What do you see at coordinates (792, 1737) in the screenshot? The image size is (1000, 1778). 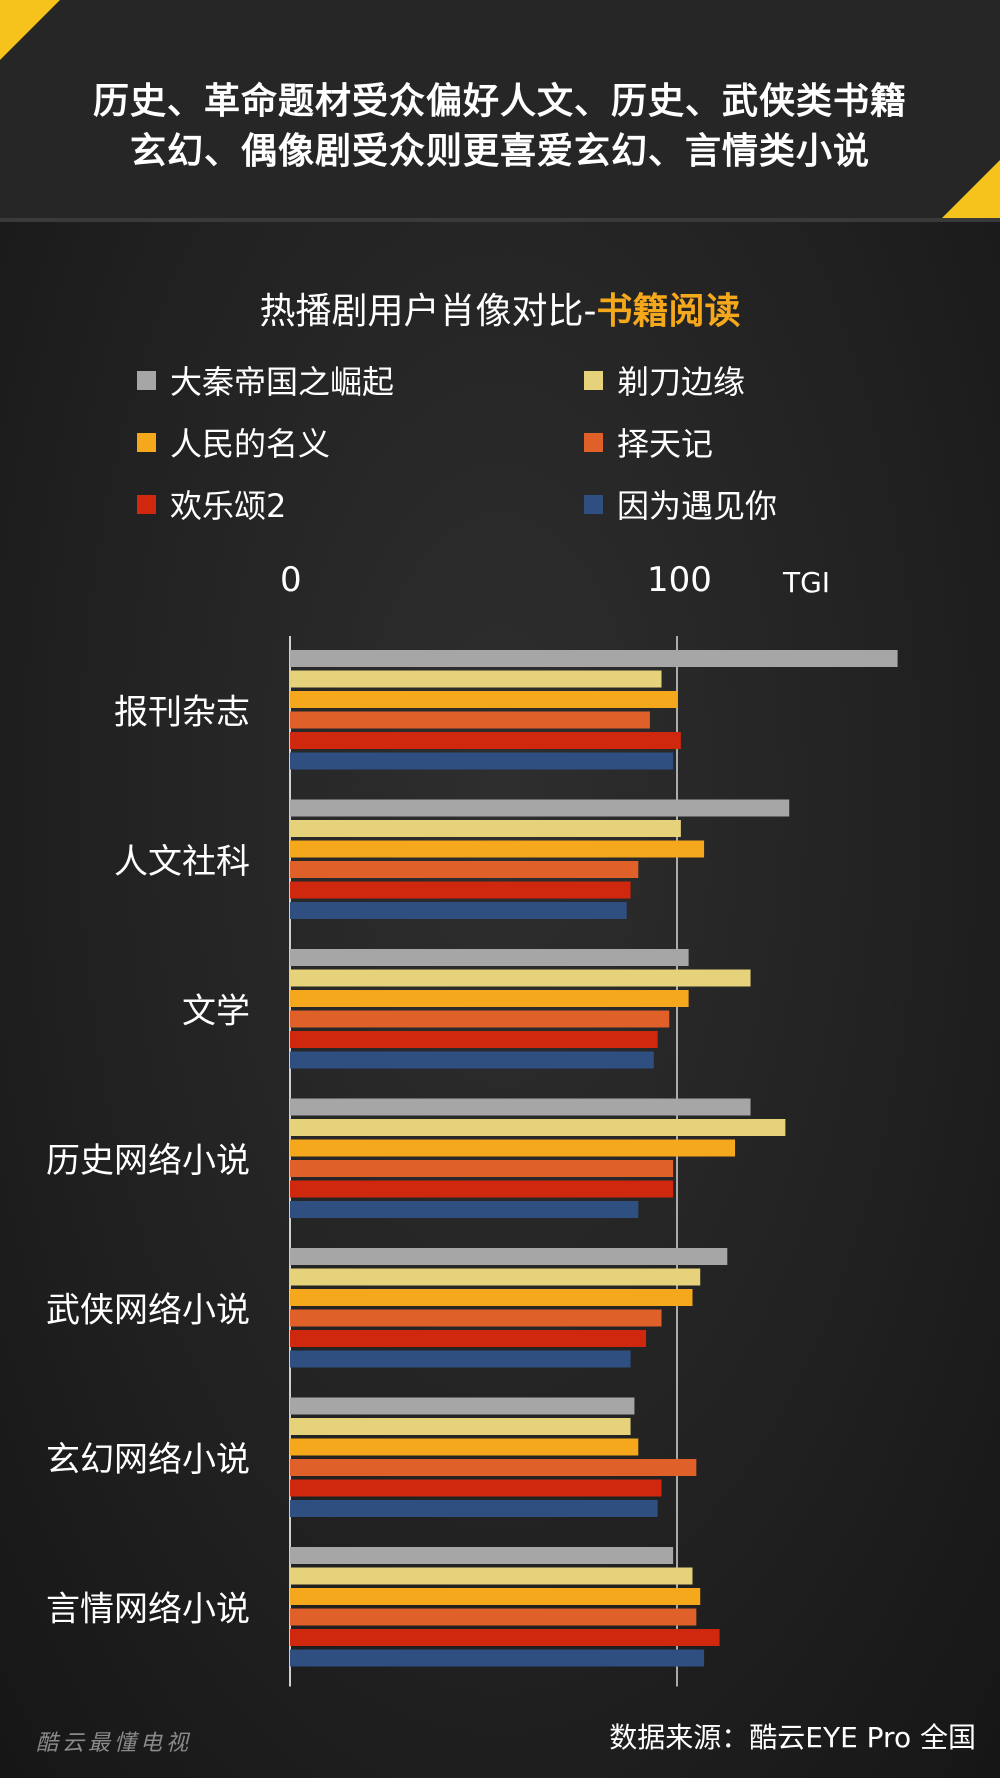 I see `data-source-note: 数据来源：酷云EYE Pro 全国` at bounding box center [792, 1737].